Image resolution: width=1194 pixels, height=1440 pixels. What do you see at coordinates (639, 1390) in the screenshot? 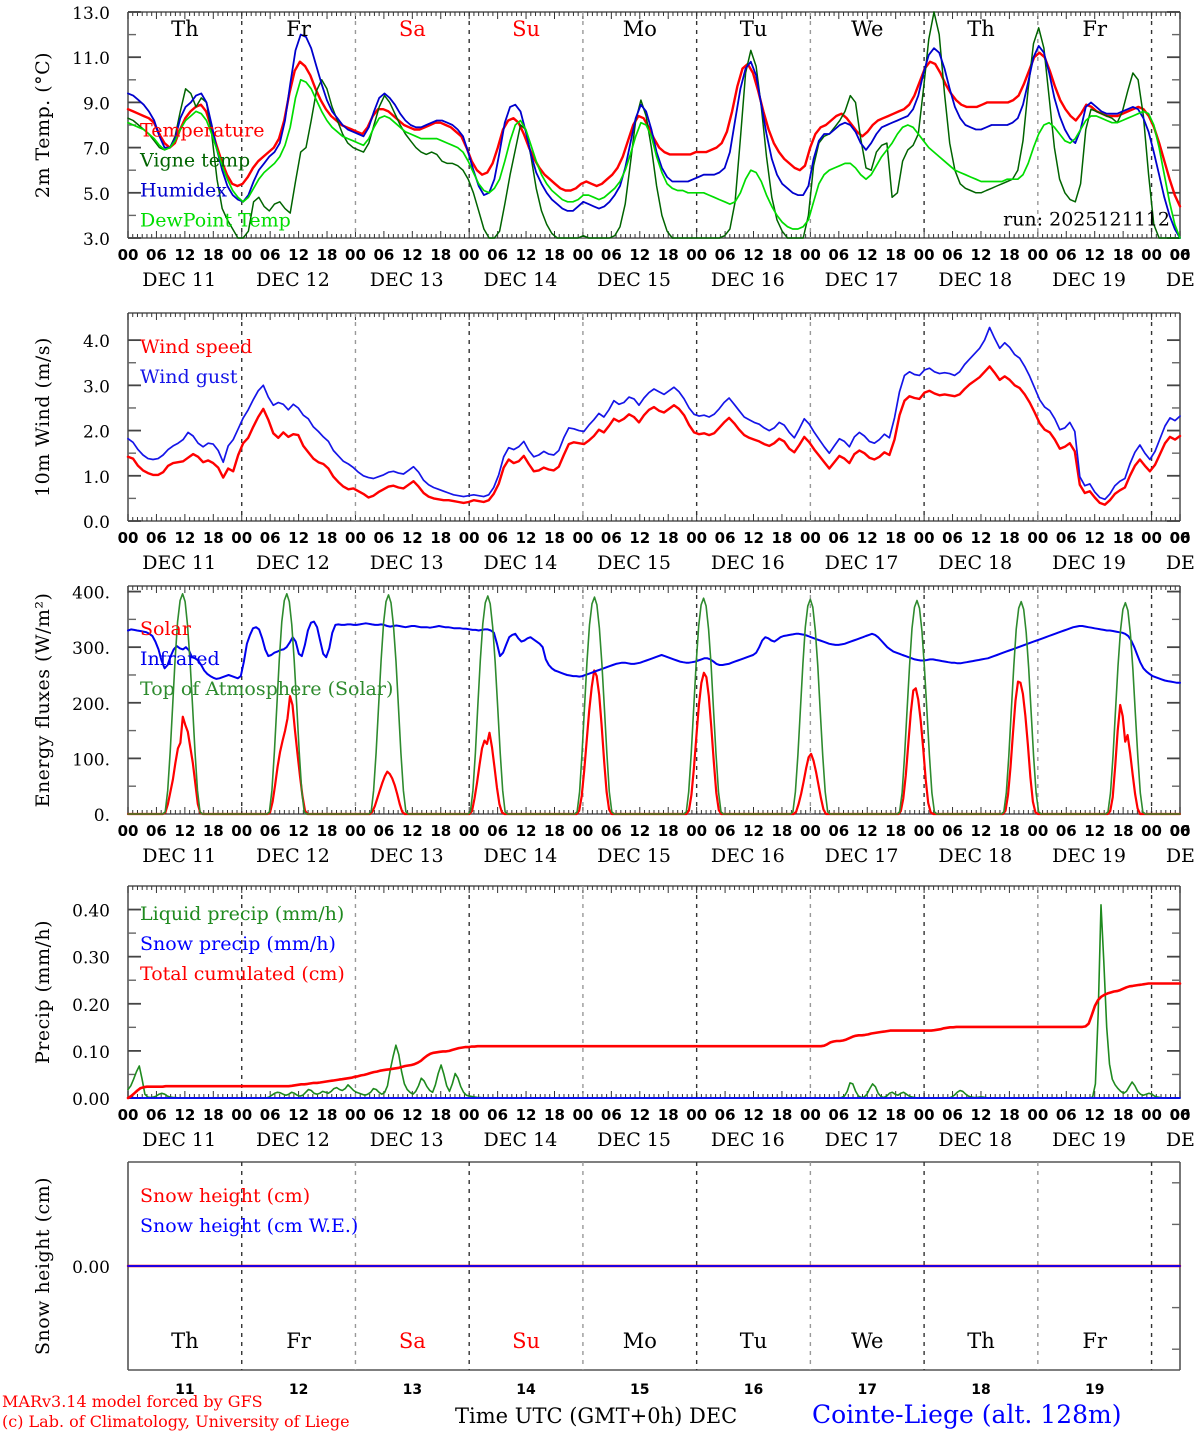
I see `xtick-day-number: 15` at bounding box center [639, 1390].